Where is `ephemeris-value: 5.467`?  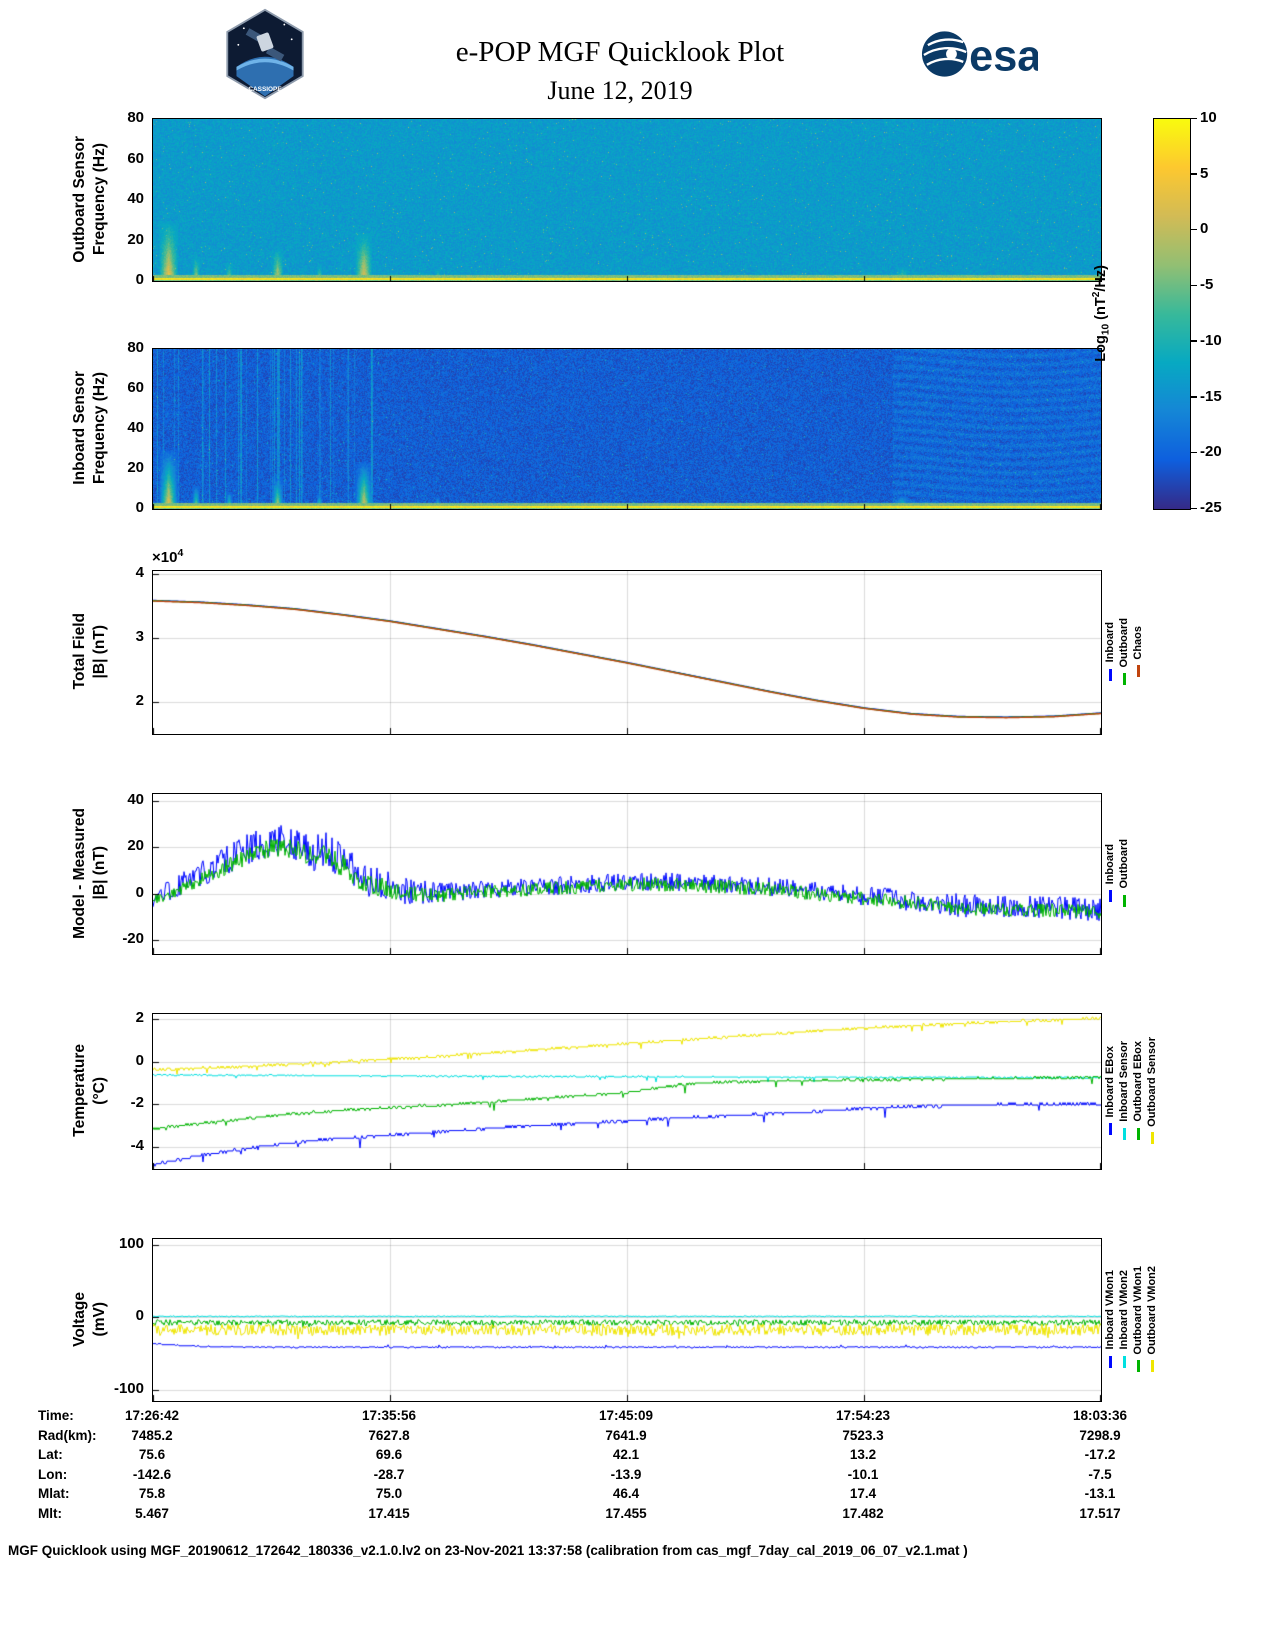
ephemeris-value: 5.467 is located at coordinates (152, 1513).